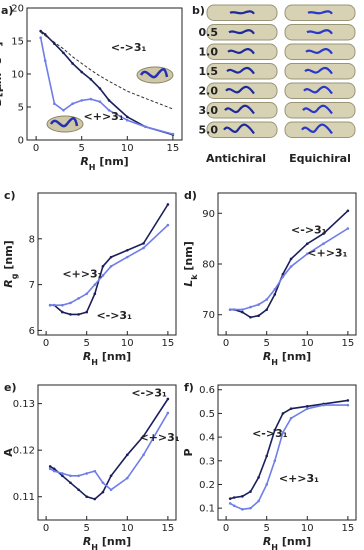 The image size is (364, 550). I want to click on panel-label: f), so click(189, 387).